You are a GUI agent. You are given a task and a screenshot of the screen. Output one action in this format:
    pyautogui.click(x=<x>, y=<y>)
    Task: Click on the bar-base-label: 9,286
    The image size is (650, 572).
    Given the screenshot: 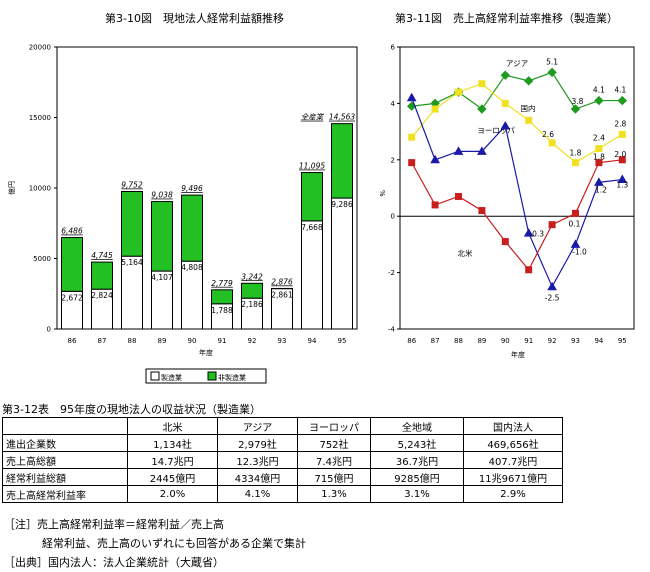 What is the action you would take?
    pyautogui.click(x=342, y=204)
    